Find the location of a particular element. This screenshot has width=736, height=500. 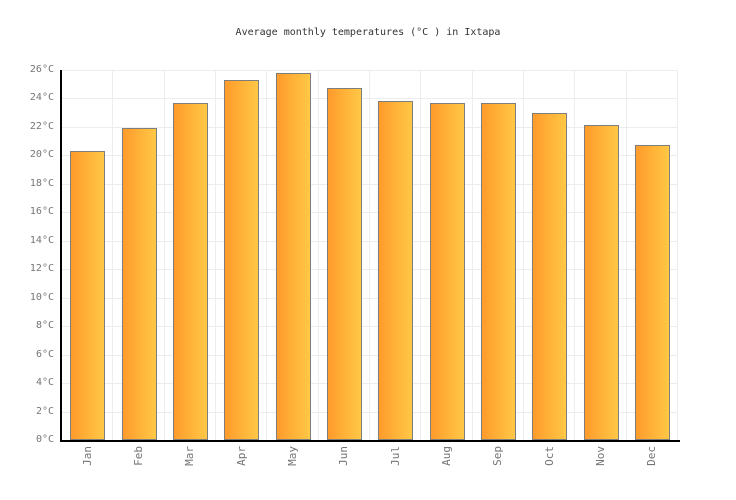

bar-feb is located at coordinates (139, 284).